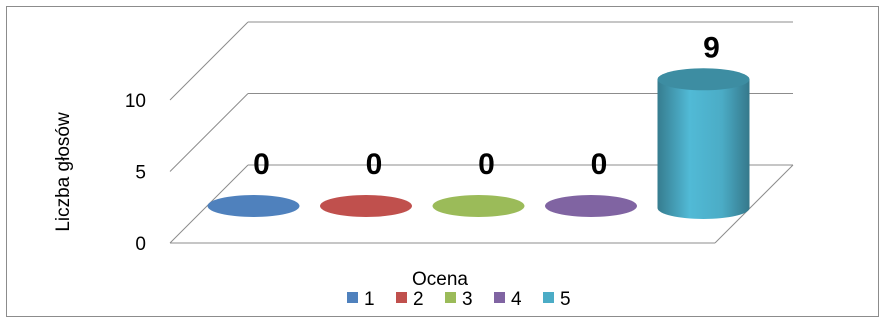 This screenshot has width=886, height=323. I want to click on data-label: 9, so click(711, 47).